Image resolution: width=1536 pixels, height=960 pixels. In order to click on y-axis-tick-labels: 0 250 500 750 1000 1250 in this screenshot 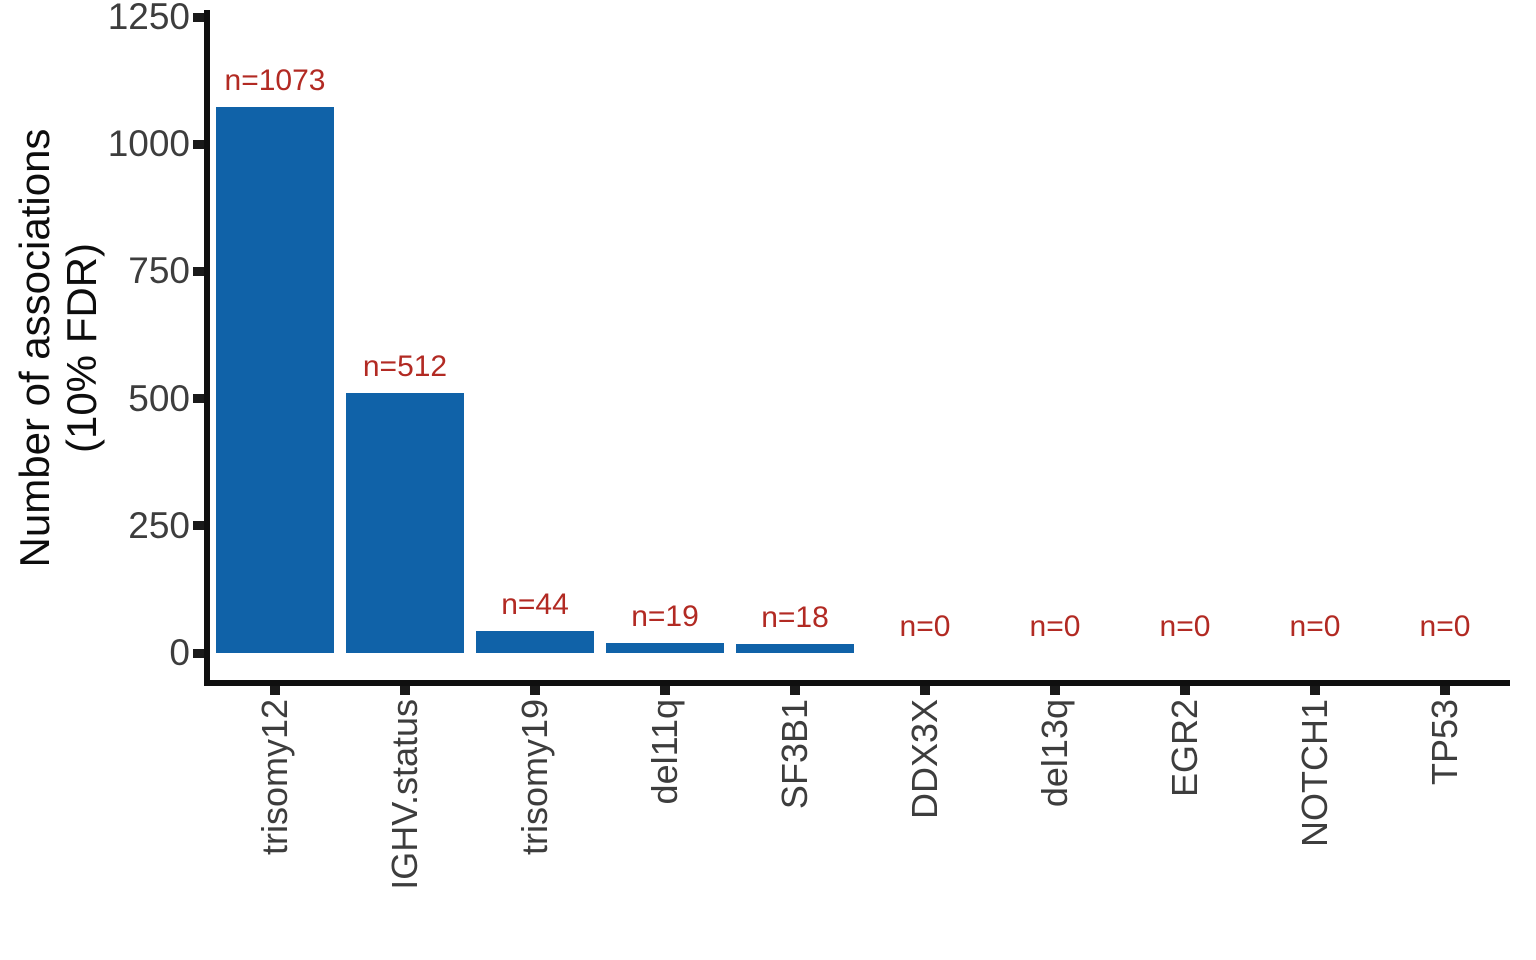, I will do `click(95, 480)`.